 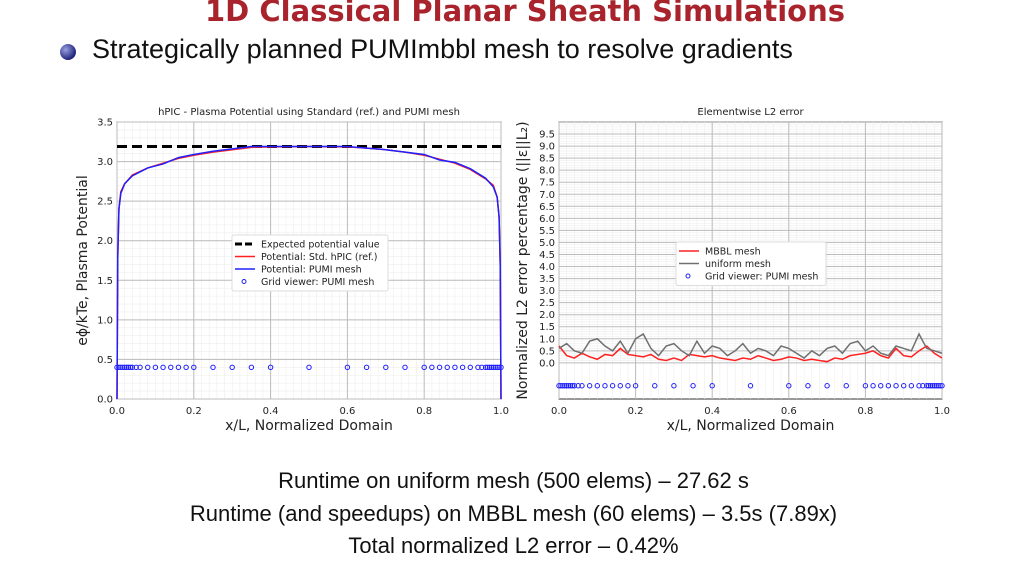 I want to click on y-tick-label: 8.0, so click(x=547, y=171).